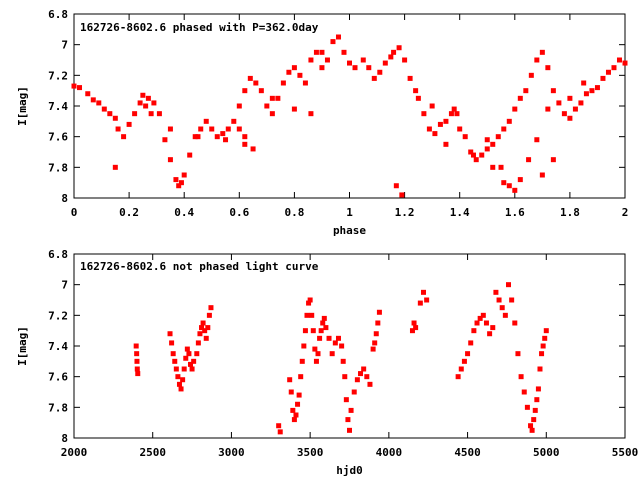 The height and width of the screenshot is (480, 640). Describe the element at coordinates (64, 198) in the screenshot. I see `y-tick-label: 8` at that location.